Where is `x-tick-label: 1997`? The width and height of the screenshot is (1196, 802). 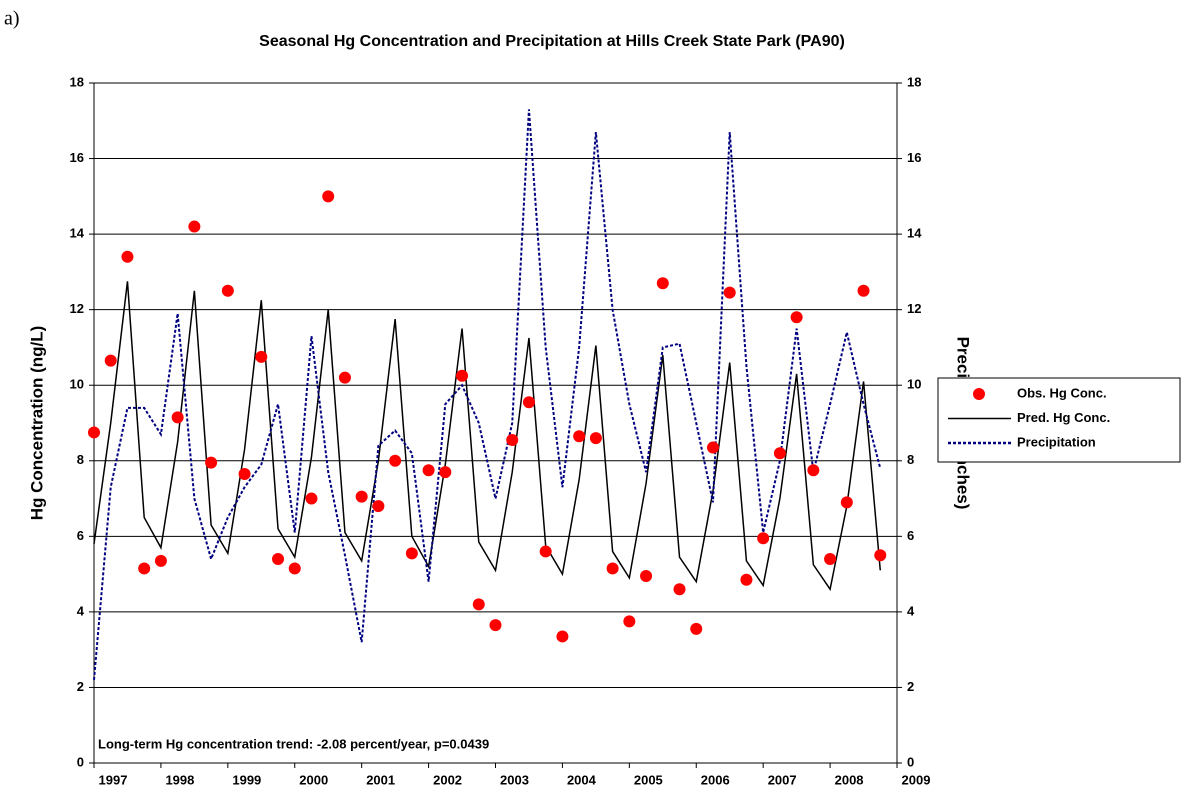 x-tick-label: 1997 is located at coordinates (113, 779).